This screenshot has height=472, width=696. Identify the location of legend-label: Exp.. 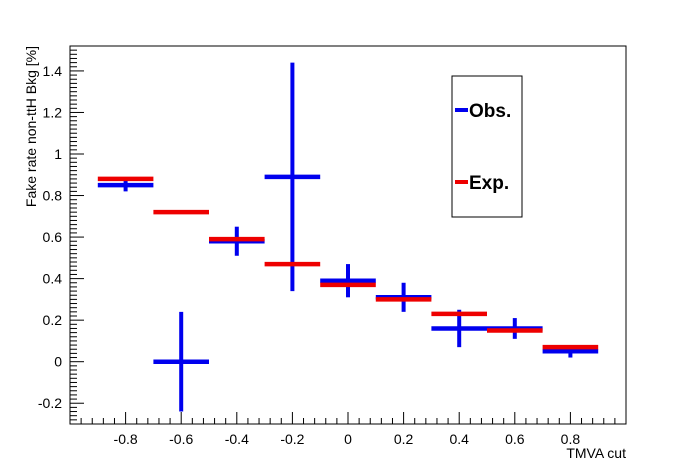
(489, 183).